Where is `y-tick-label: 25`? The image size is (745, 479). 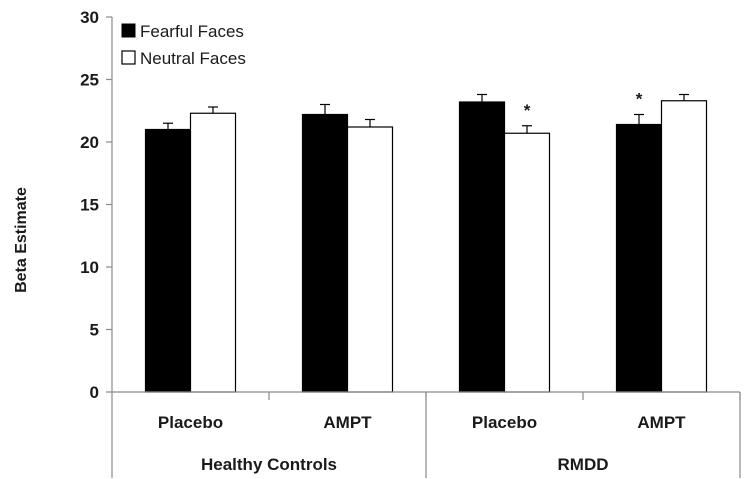 y-tick-label: 25 is located at coordinates (89, 80).